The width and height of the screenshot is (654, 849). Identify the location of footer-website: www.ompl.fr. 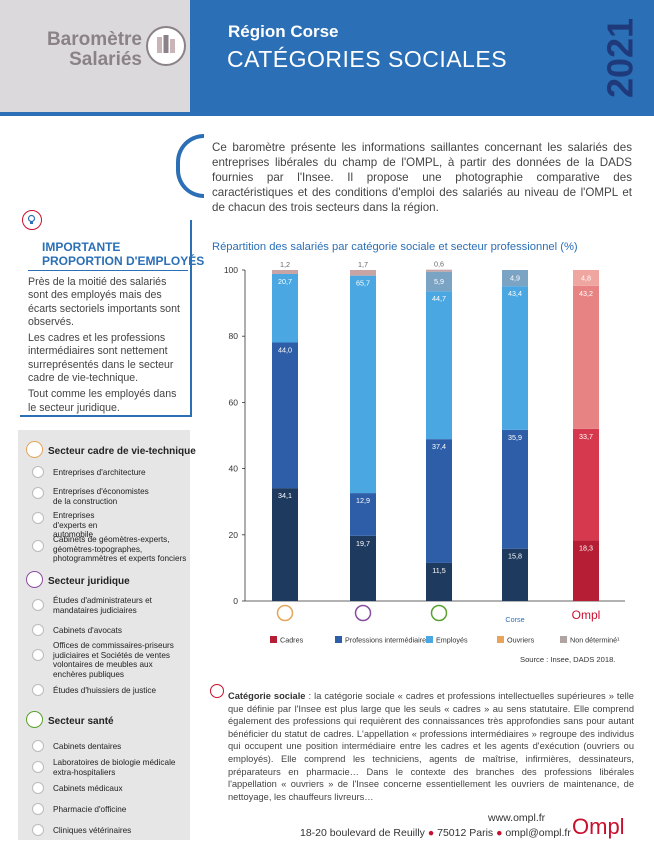
(517, 818).